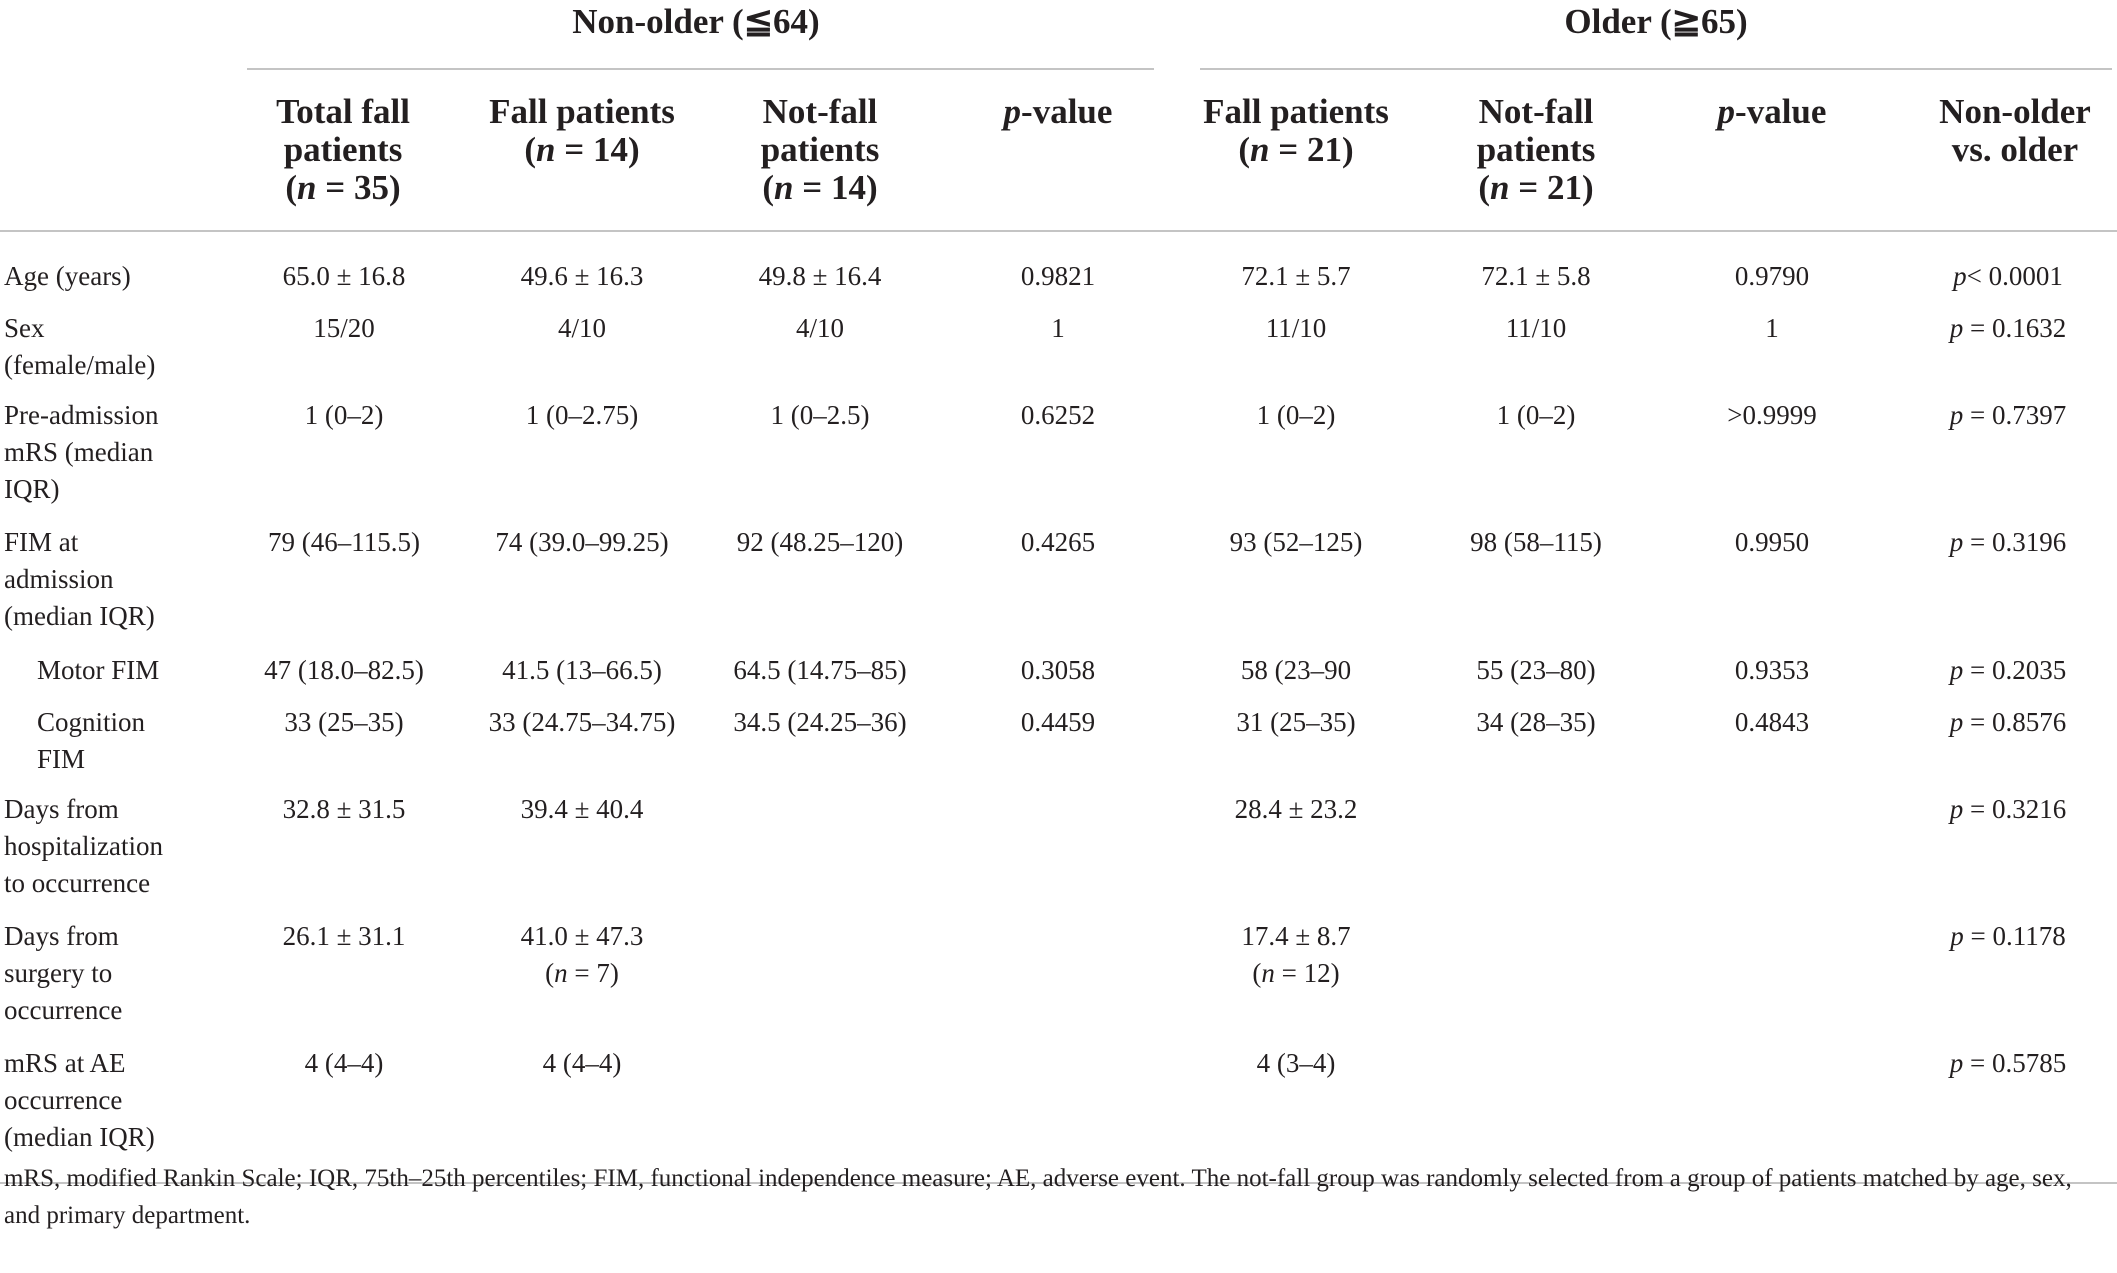 The width and height of the screenshot is (2117, 1273). I want to click on table-cell: 64.5 (14.75–85), so click(820, 670).